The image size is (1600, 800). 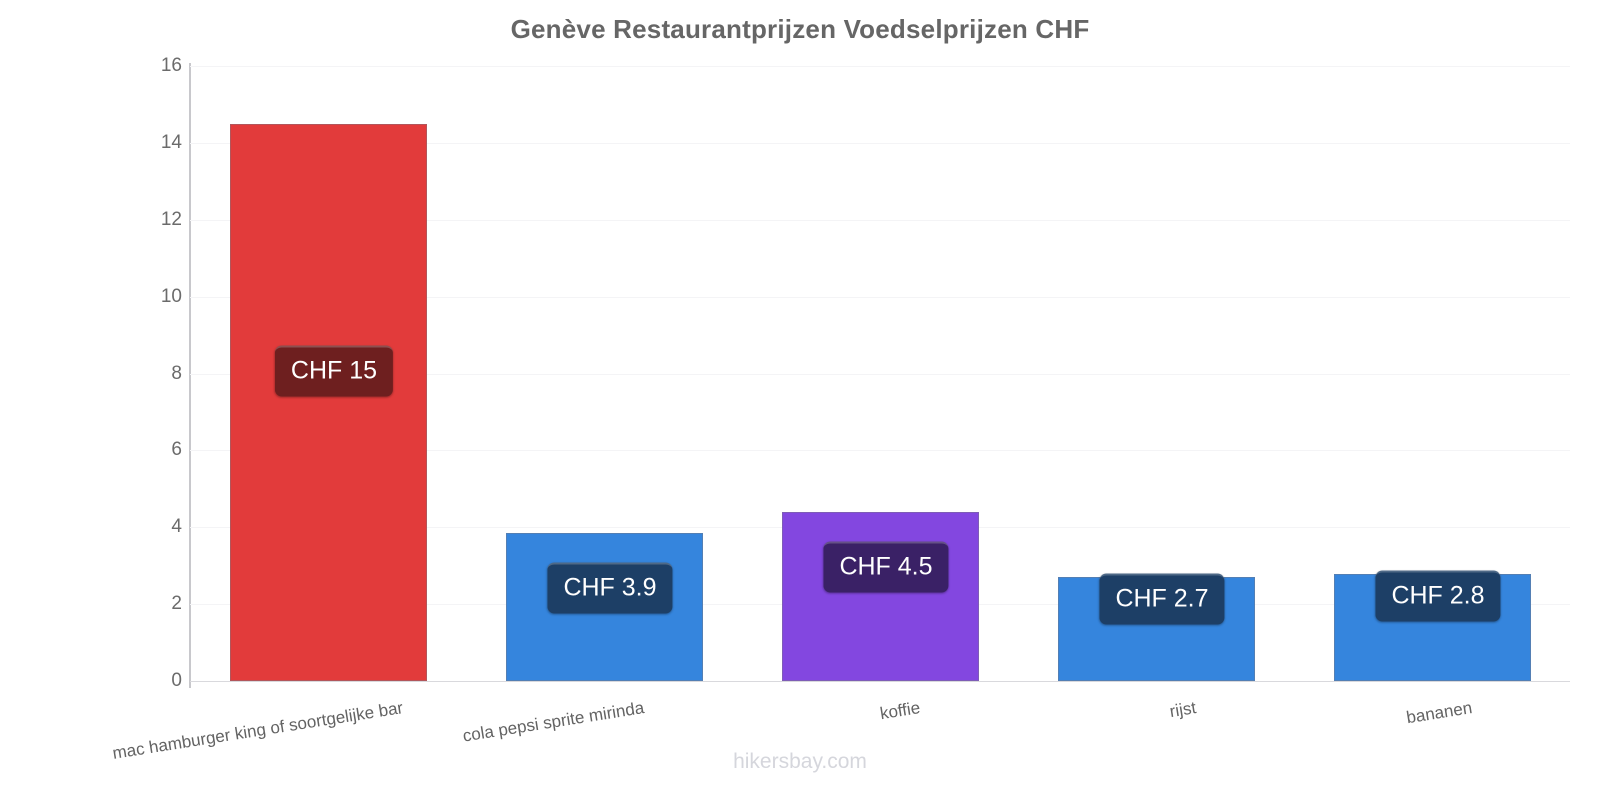 I want to click on y-axis-tick-label: 0, so click(x=176, y=680).